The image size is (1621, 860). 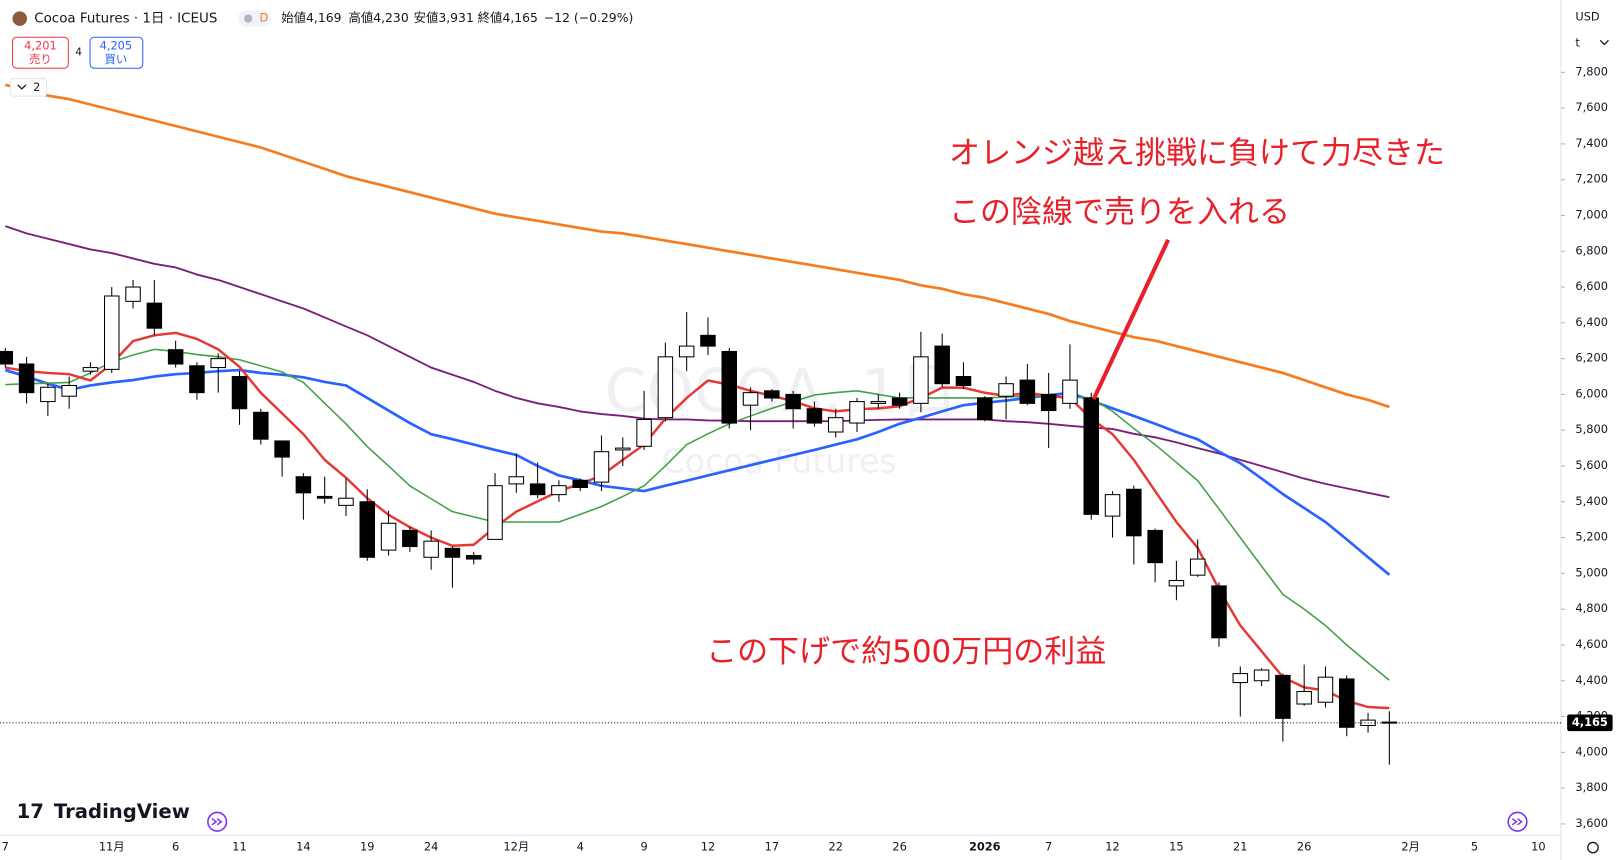 I want to click on x-tick-label: 15, so click(x=1176, y=847).